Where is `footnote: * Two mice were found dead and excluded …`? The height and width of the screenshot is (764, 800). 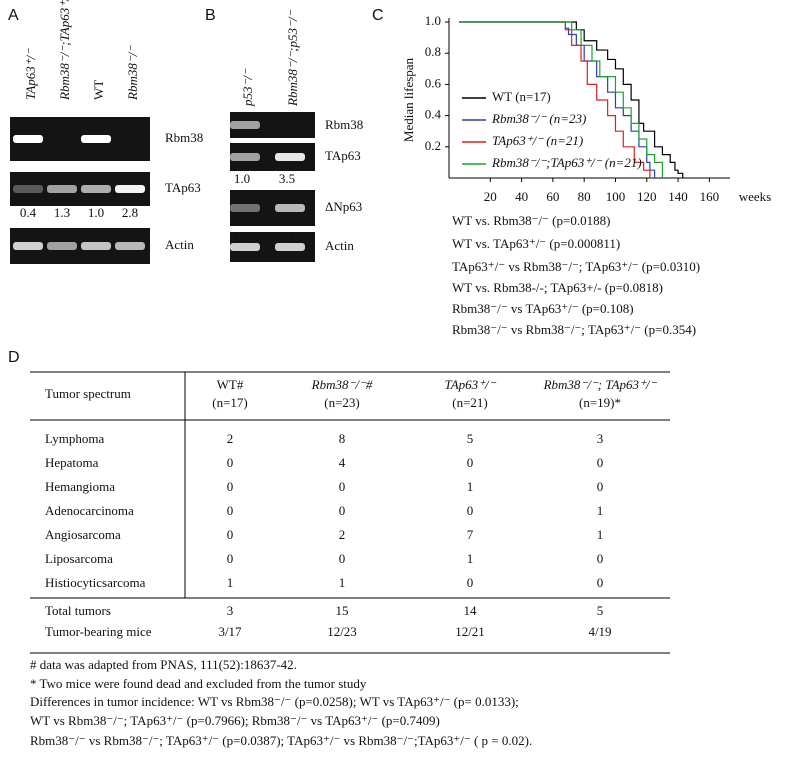 footnote: * Two mice were found dead and excluded … is located at coordinates (198, 683).